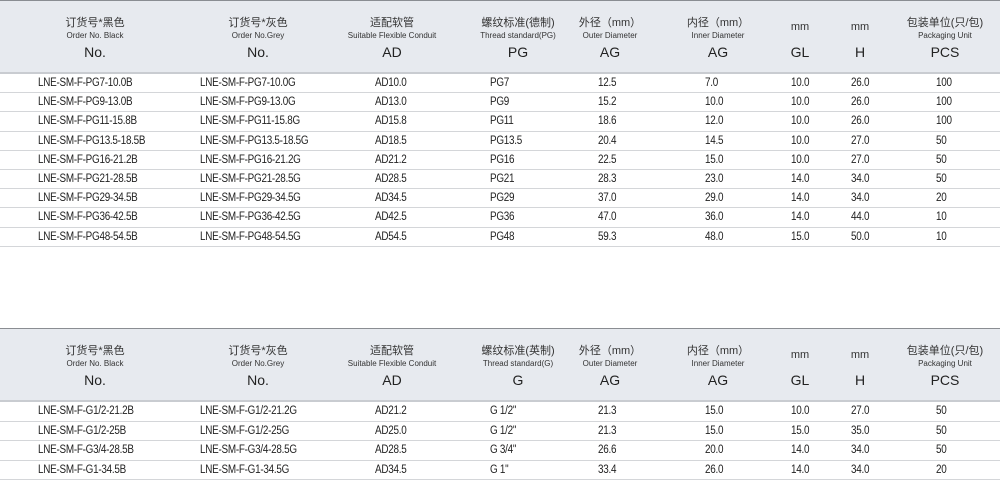  What do you see at coordinates (607, 430) in the screenshot?
I see `cell-outer-diameter: 21.3` at bounding box center [607, 430].